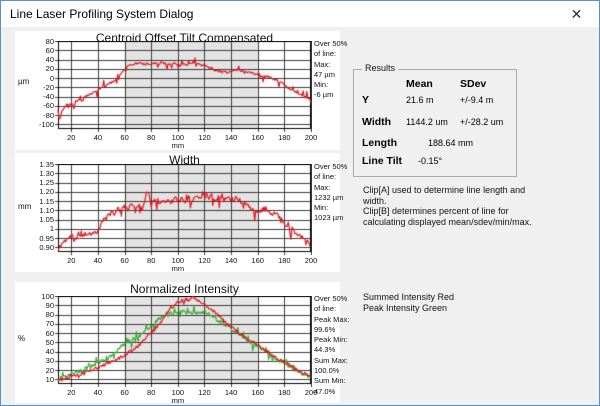 The image size is (600, 406). What do you see at coordinates (51, 229) in the screenshot?
I see `y-tick-label: 1` at bounding box center [51, 229].